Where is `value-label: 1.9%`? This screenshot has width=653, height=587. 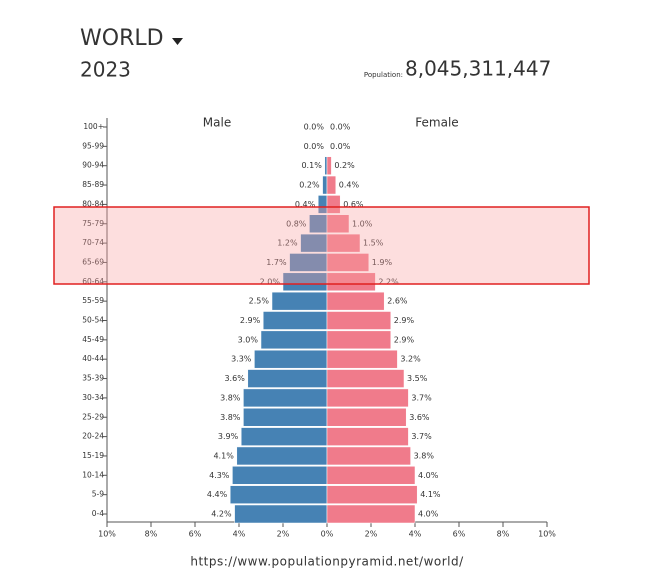 value-label: 1.9% is located at coordinates (382, 262).